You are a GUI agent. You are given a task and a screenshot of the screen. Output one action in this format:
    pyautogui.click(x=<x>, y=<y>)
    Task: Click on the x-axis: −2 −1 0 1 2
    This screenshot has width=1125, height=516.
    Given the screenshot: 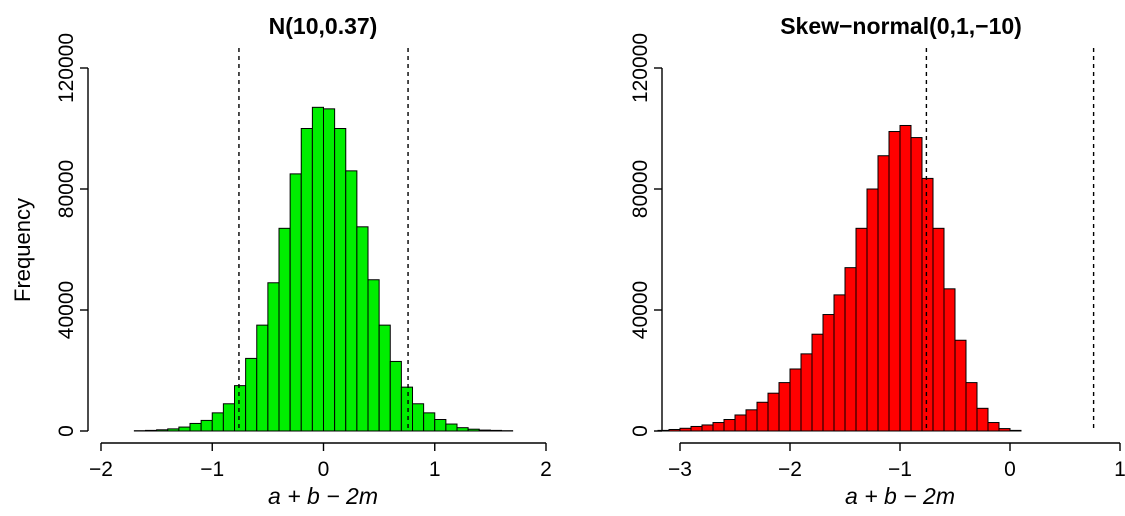 What is the action you would take?
    pyautogui.click(x=320, y=461)
    